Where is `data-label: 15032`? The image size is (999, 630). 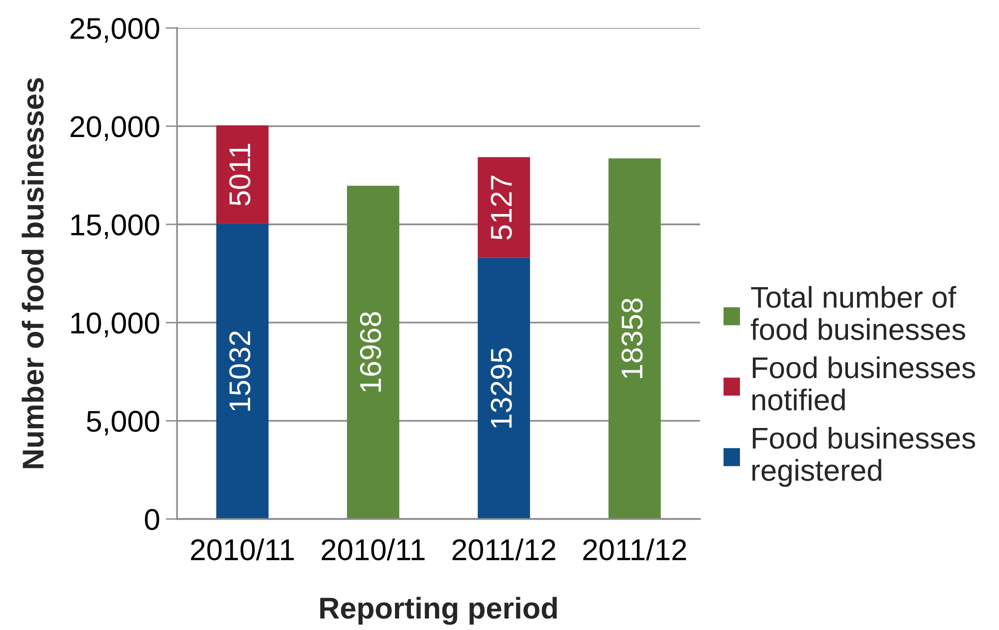
data-label: 15032 is located at coordinates (239, 371).